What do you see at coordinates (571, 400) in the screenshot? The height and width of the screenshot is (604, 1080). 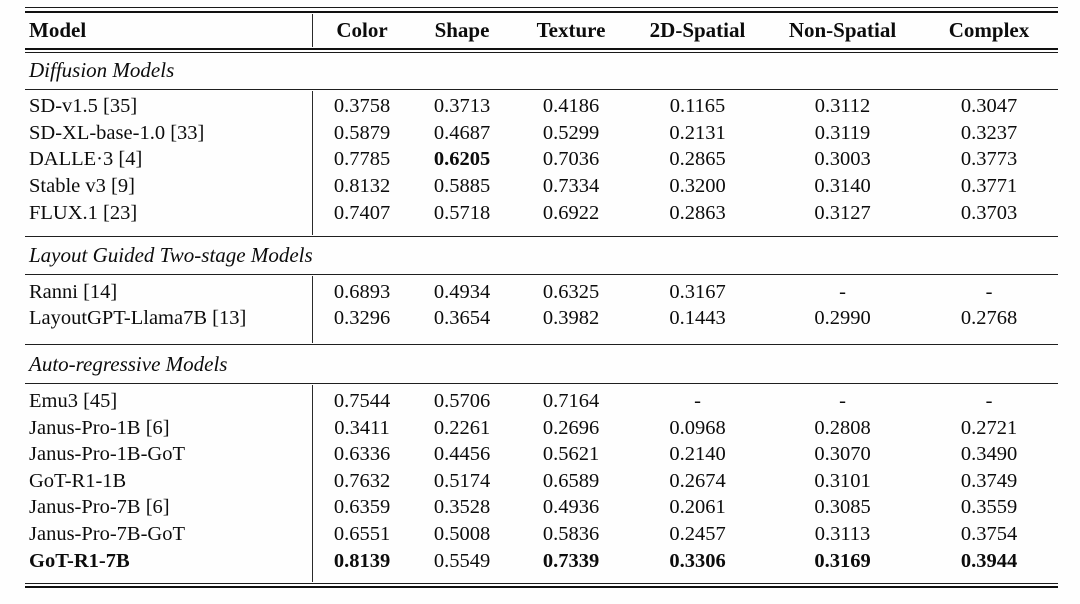 I see `score-cell: 0.7164` at bounding box center [571, 400].